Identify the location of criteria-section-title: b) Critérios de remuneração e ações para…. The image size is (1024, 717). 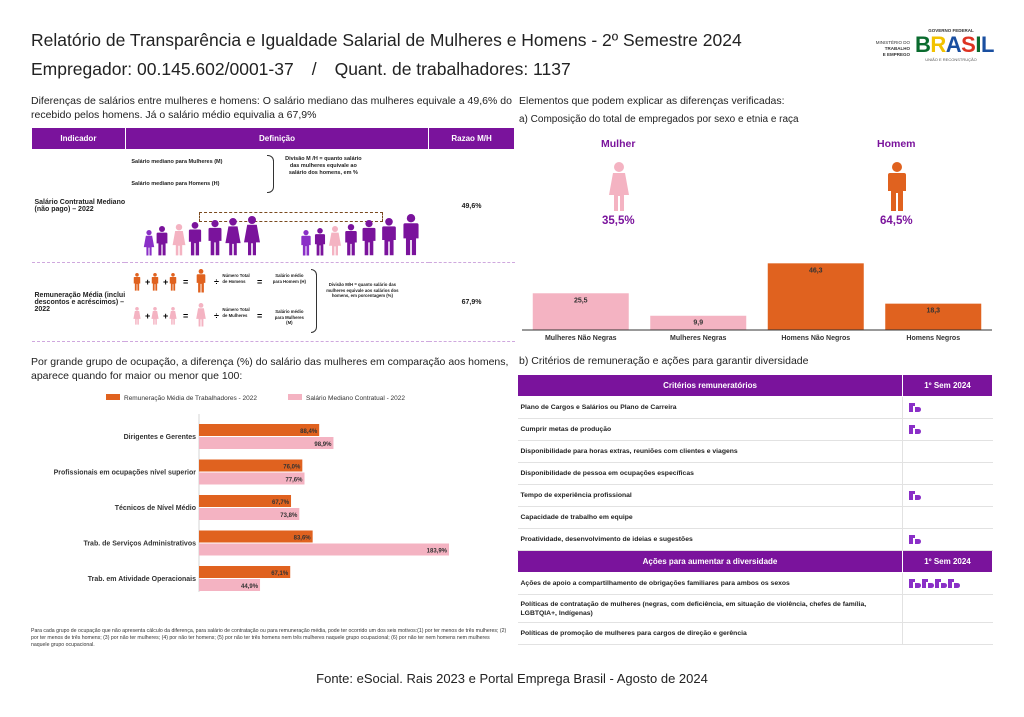
(664, 361).